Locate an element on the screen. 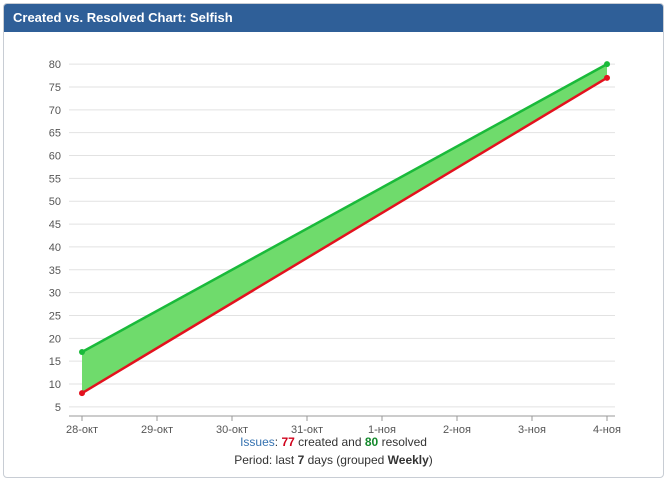  summary-line: Issues: 77 created and 80 resolved is located at coordinates (333, 442).